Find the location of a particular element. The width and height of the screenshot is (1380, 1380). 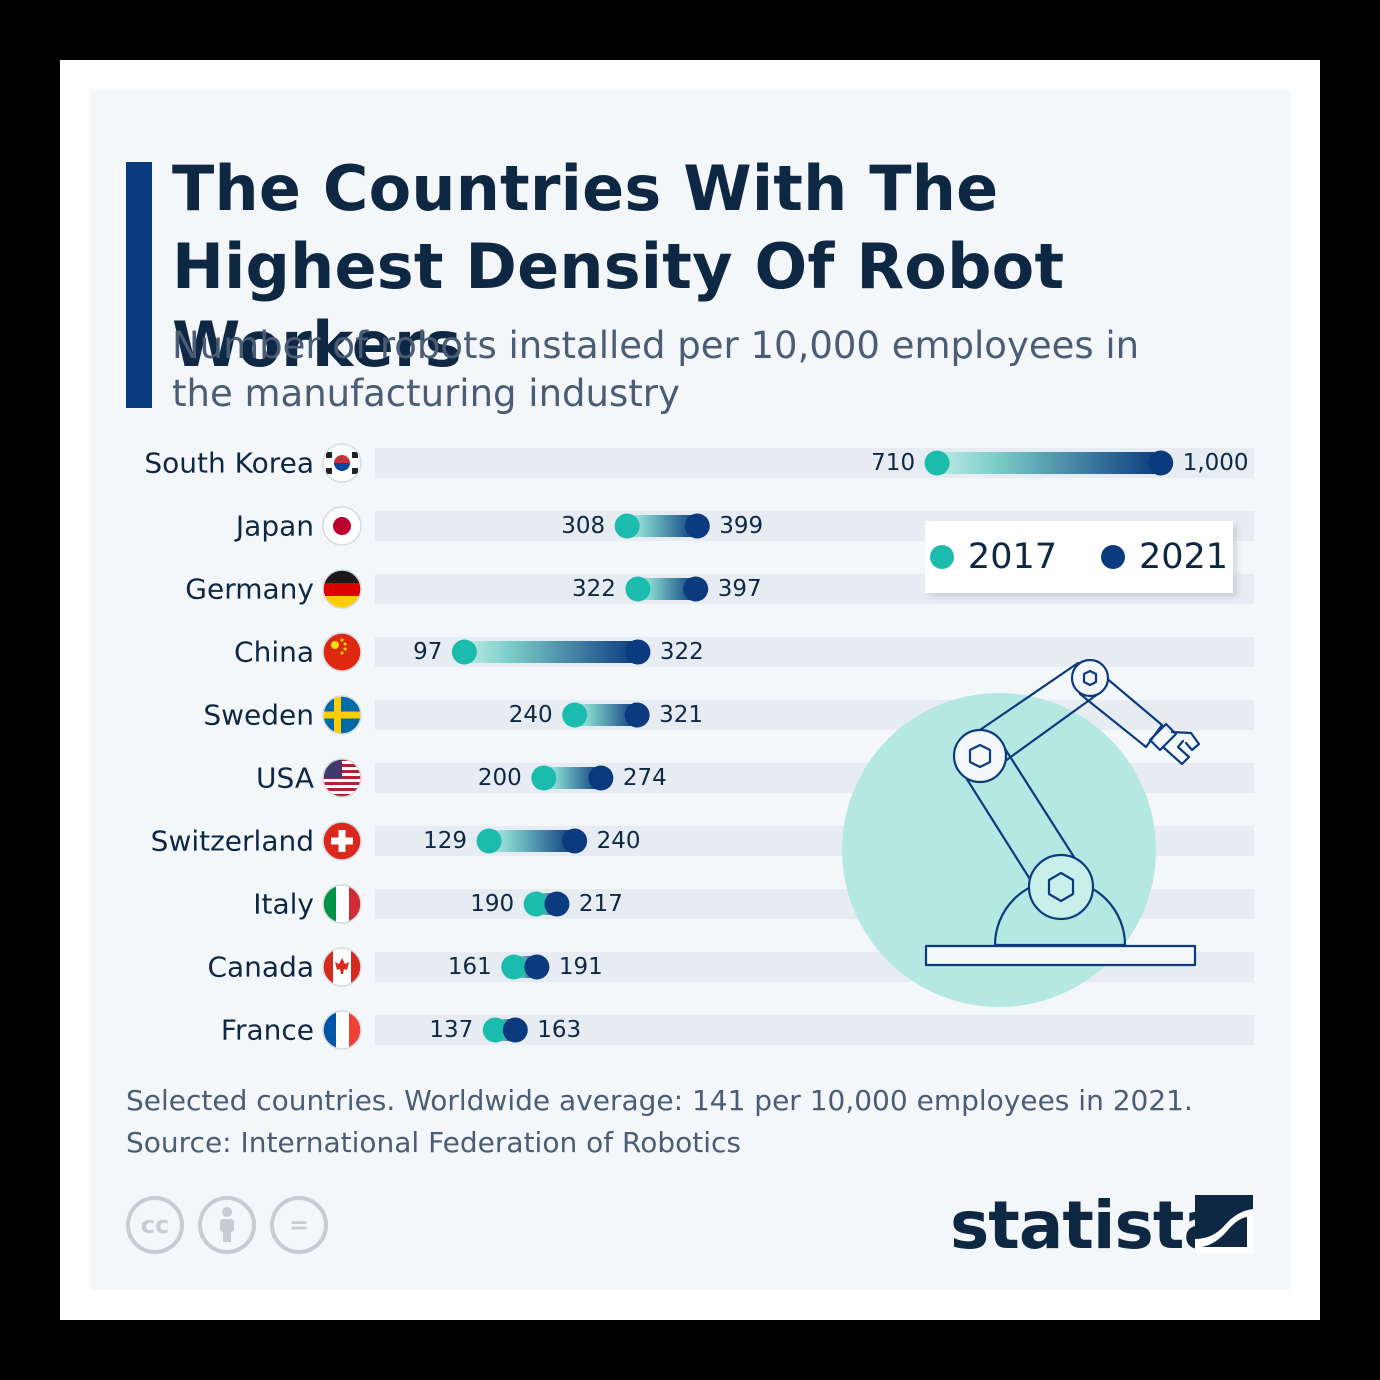

country-label: USA is located at coordinates (285, 778).